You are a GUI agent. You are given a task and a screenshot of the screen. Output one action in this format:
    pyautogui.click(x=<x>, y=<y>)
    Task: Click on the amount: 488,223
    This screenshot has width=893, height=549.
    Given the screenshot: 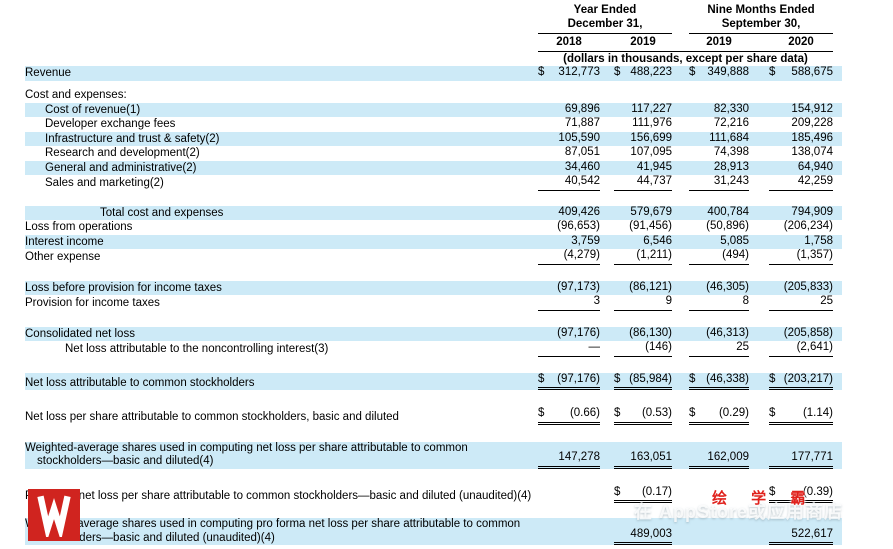 What is the action you would take?
    pyautogui.click(x=651, y=72)
    